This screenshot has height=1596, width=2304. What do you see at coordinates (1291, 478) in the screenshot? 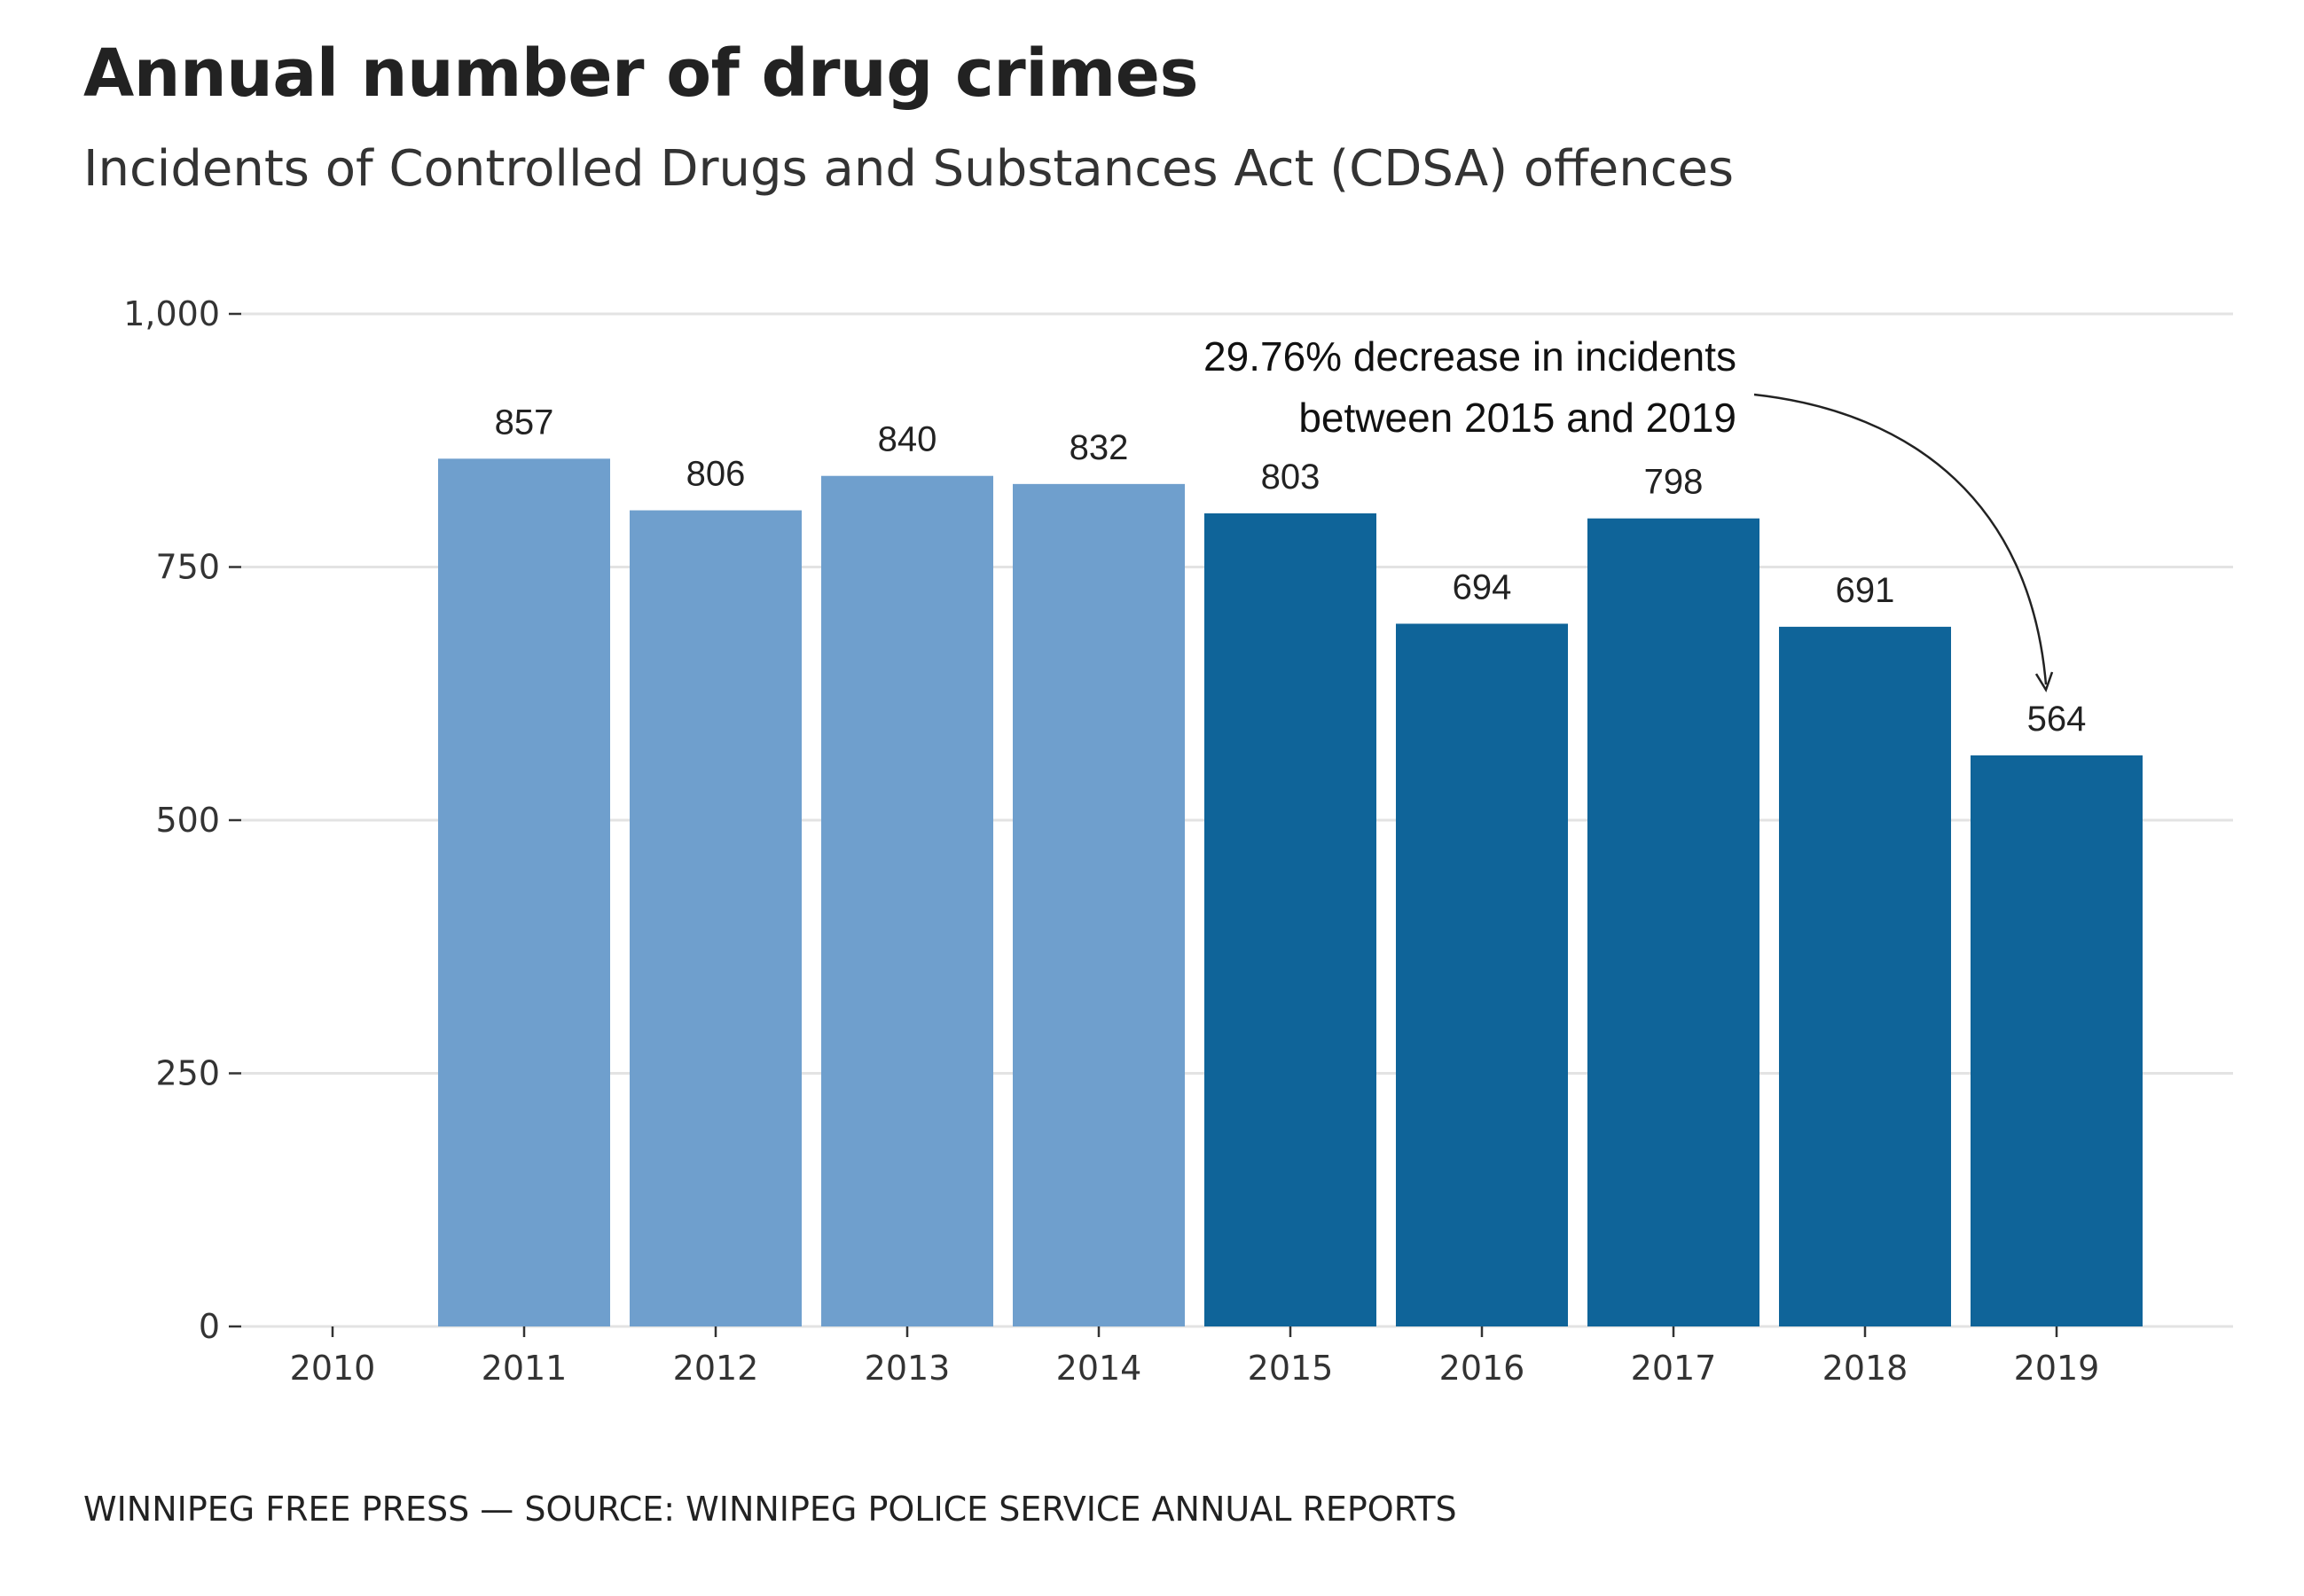
I see `bar-value-label-2015: 803` at bounding box center [1291, 478].